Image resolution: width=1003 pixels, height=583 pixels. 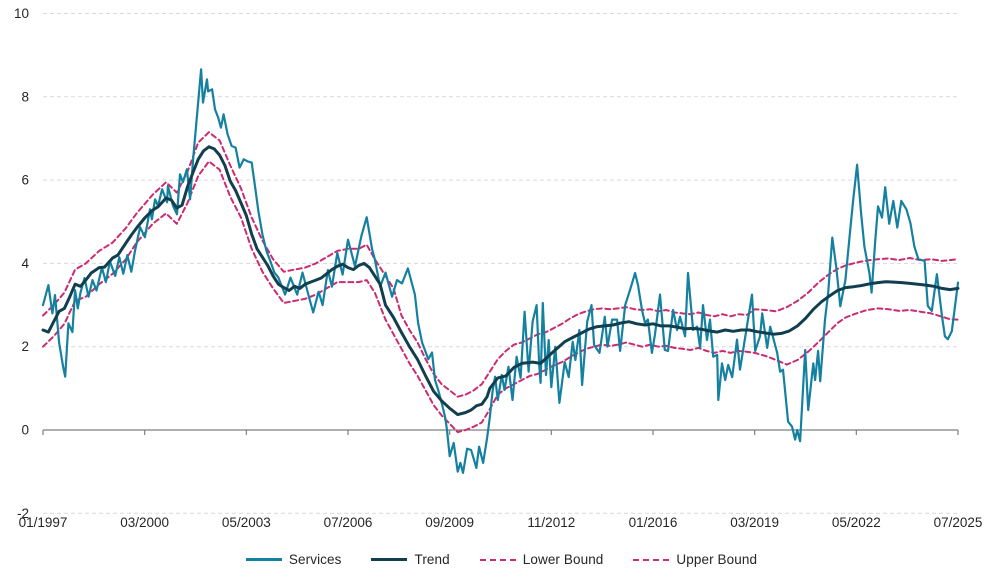 I want to click on chart-legend: Services Trend Lower Bound Upper Bound, so click(x=501, y=559).